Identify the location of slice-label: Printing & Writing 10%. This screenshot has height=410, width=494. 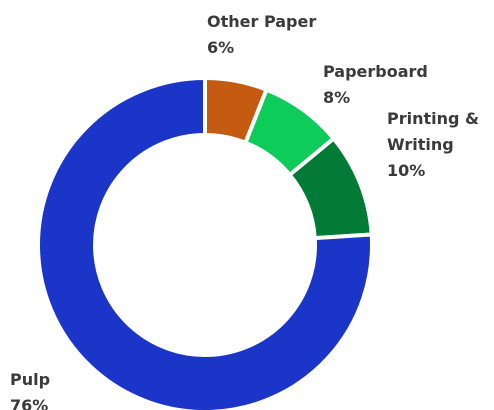
(439, 145).